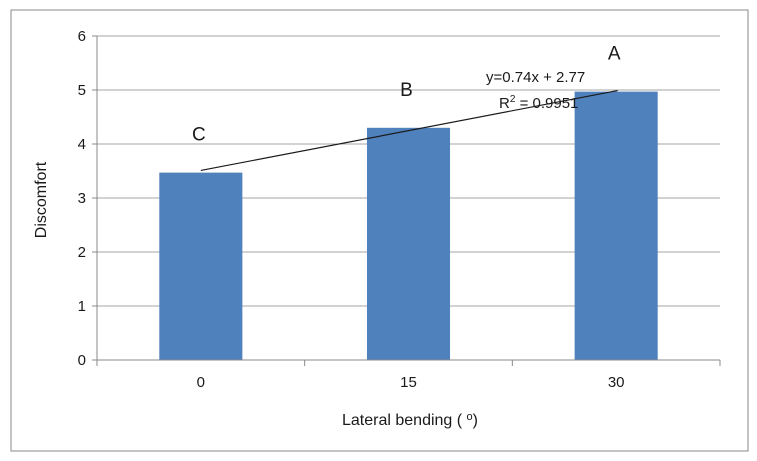 This screenshot has height=461, width=757. I want to click on x-tick-label: 15, so click(408, 382).